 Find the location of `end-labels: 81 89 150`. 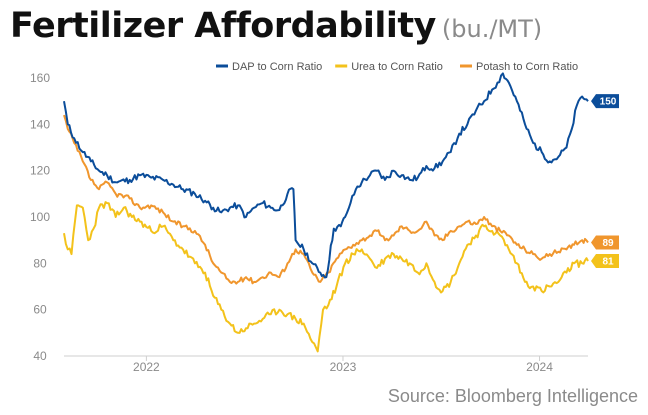

end-labels: 81 89 150 is located at coordinates (605, 181).